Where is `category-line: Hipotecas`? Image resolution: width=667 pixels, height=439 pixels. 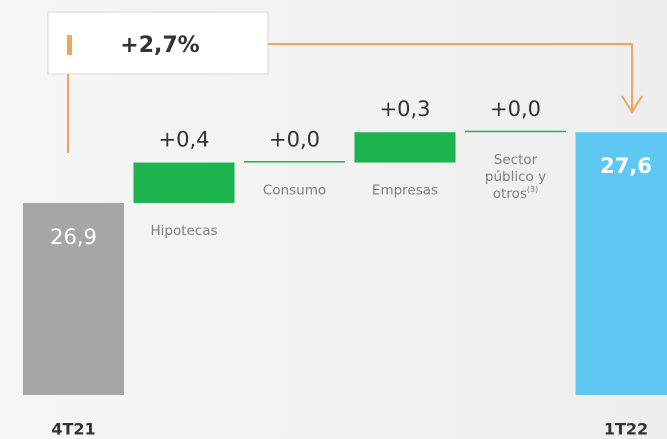 category-line: Hipotecas is located at coordinates (183, 231).